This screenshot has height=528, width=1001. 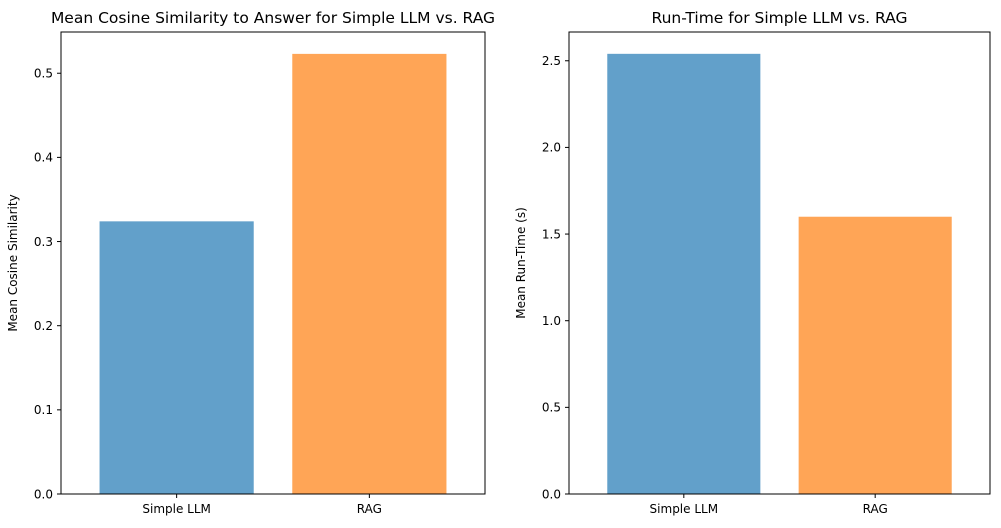 I want to click on y-tick-label: 1.0, so click(x=551, y=321).